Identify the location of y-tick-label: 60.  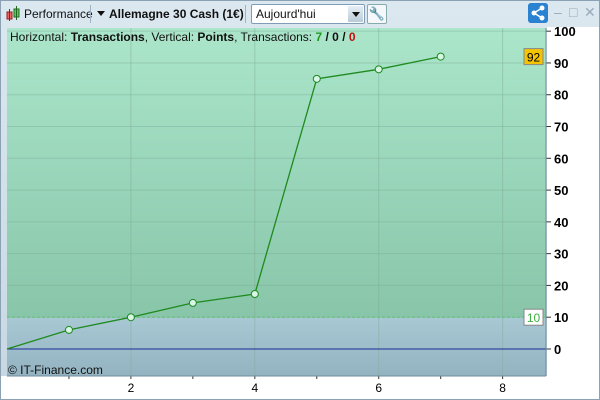
(561, 158).